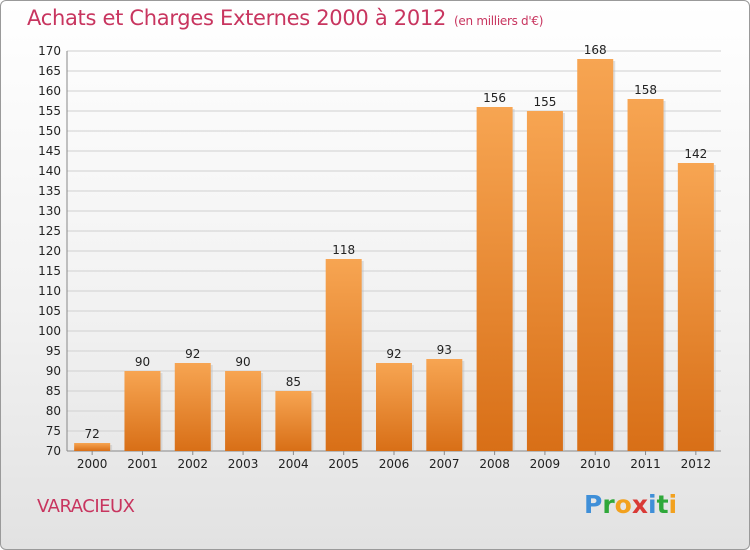 Image resolution: width=750 pixels, height=550 pixels. Describe the element at coordinates (49, 311) in the screenshot. I see `y-tick-label: 105` at that location.